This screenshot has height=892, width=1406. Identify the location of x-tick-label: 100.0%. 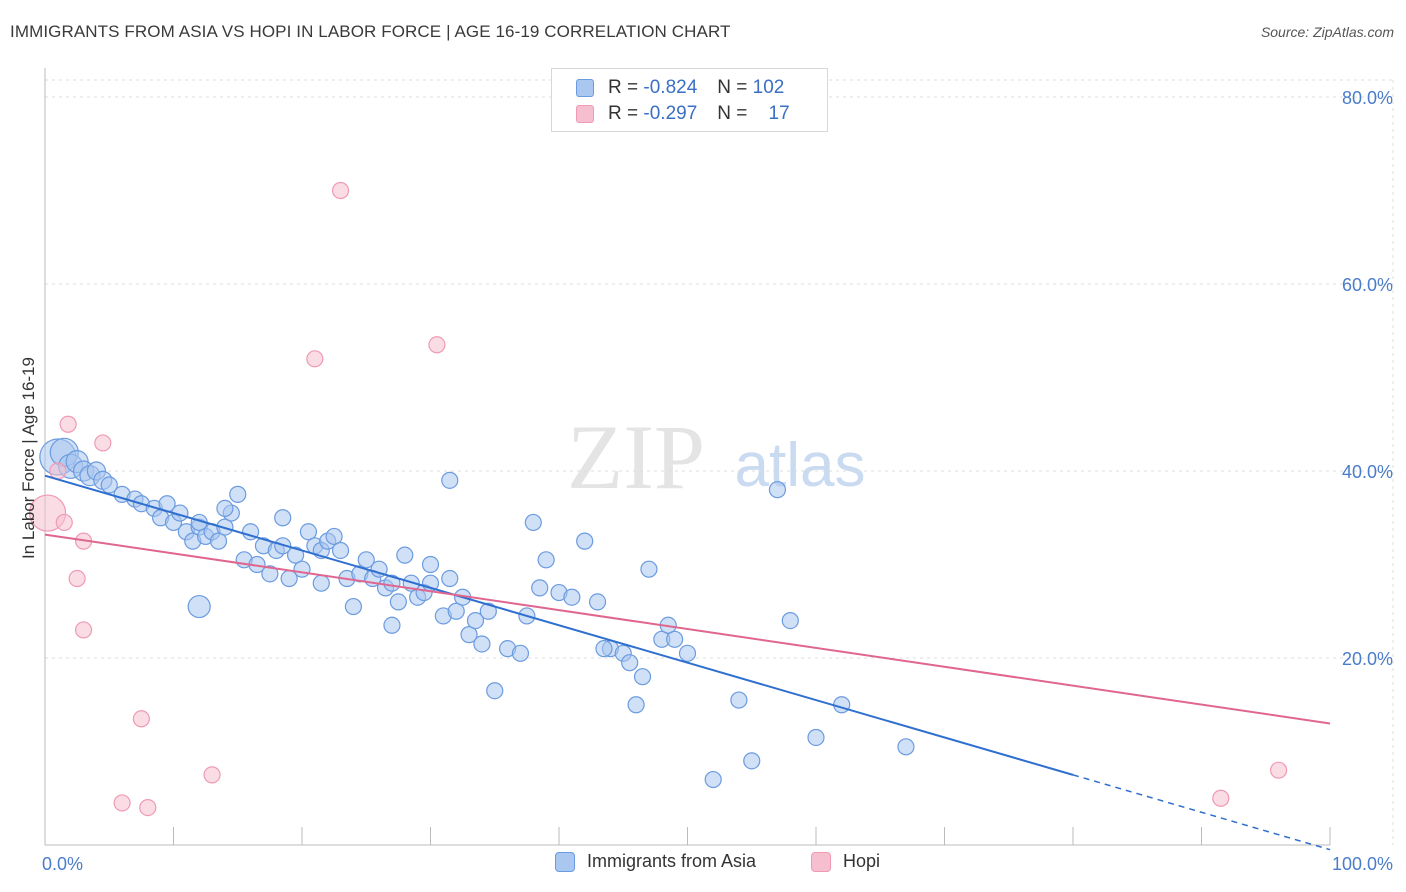
(1362, 864).